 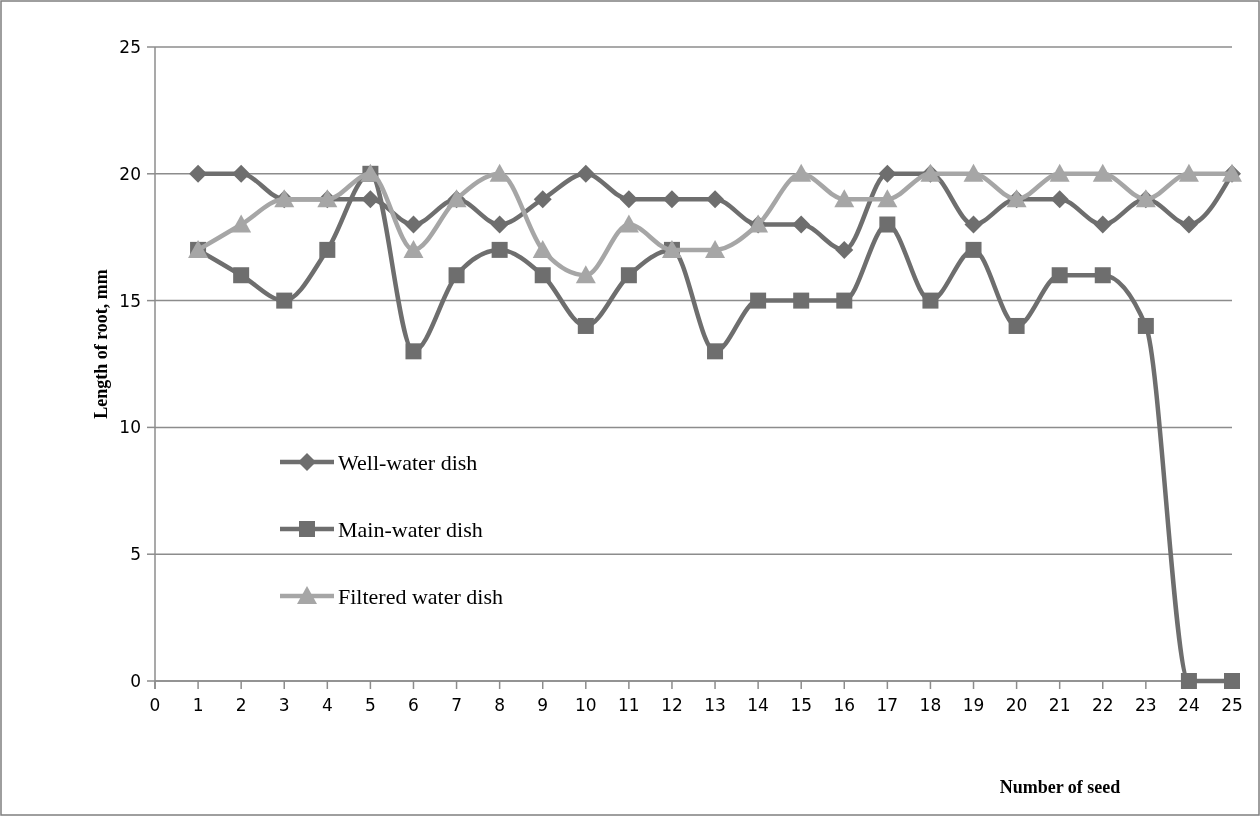 I want to click on x-tick-label: 4, so click(x=327, y=705).